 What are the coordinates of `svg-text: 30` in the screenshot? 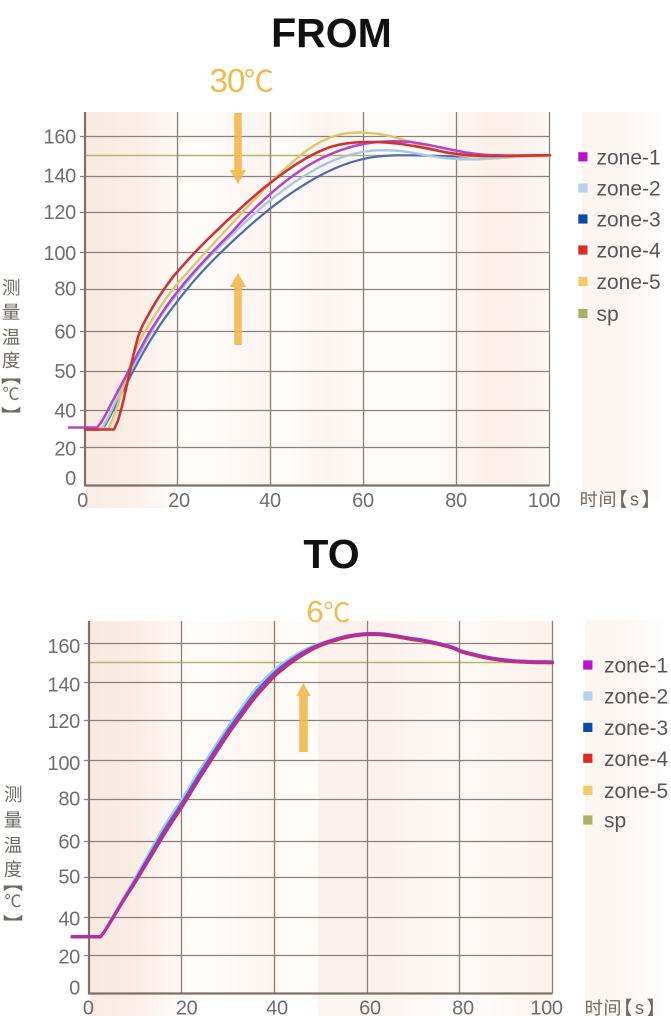 It's located at (227, 80).